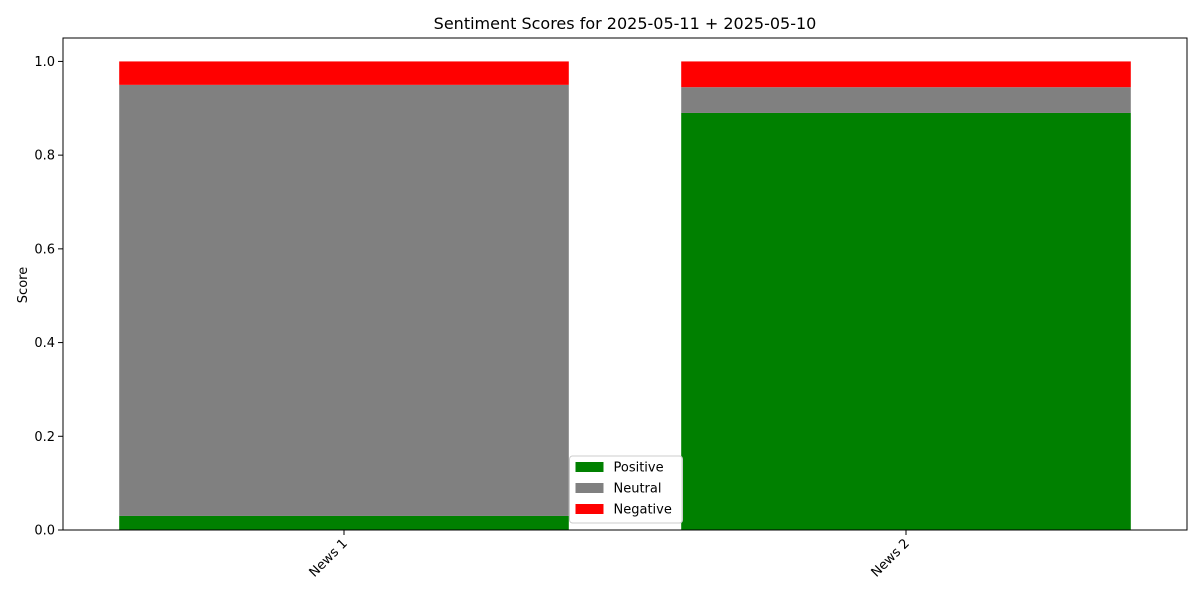 This screenshot has width=1200, height=600. What do you see at coordinates (891, 558) in the screenshot?
I see `x-tick-label: News 2` at bounding box center [891, 558].